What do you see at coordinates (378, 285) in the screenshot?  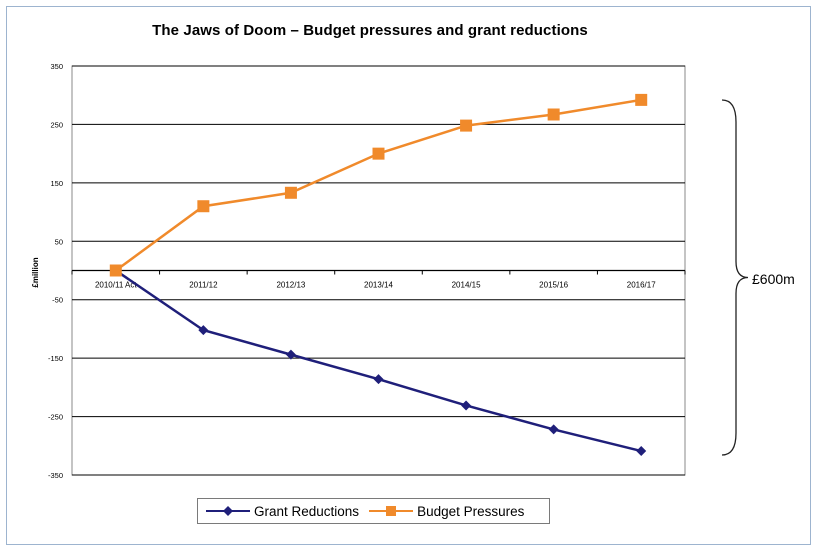 I see `x-tick-label: 2013/14` at bounding box center [378, 285].